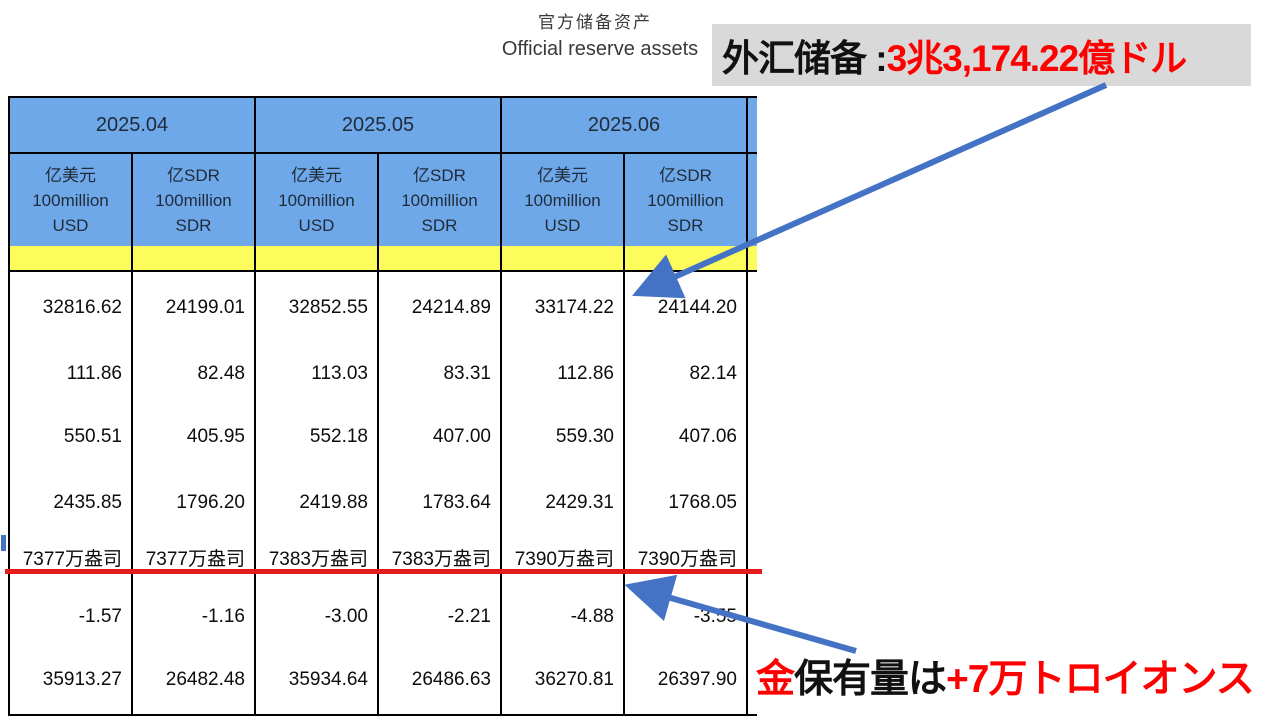 This screenshot has width=1280, height=720. I want to click on fx-reserves-label: 外汇储备 :, so click(805, 58).